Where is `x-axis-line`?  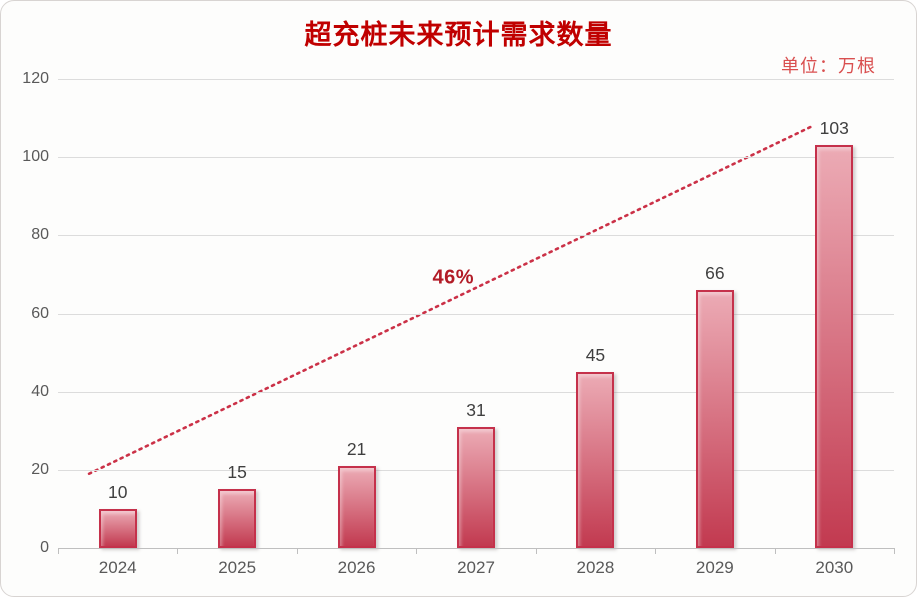
x-axis-line is located at coordinates (476, 548).